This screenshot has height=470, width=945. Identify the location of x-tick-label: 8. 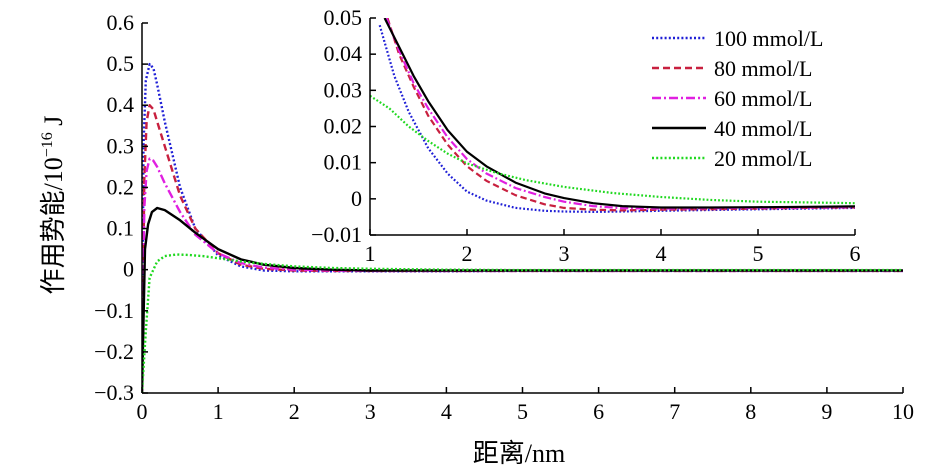
(750, 411).